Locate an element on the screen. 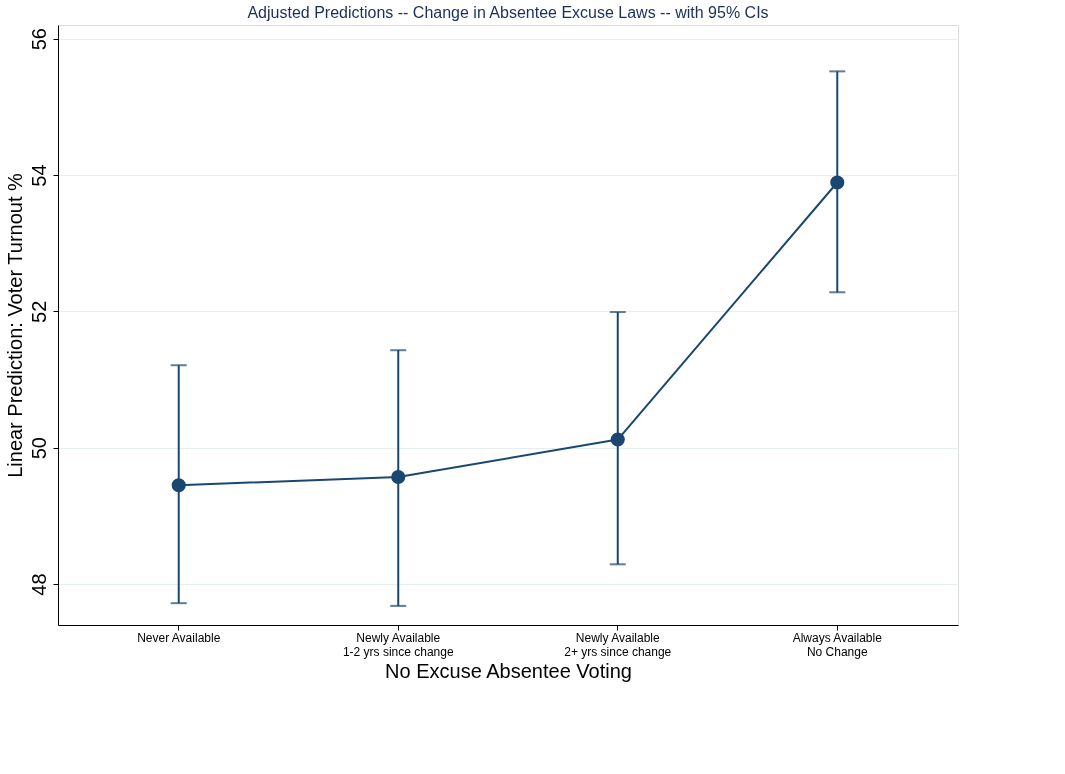 The width and height of the screenshot is (1065, 774). x-tick-label: Newly Available 1-2 yrs since change is located at coordinates (398, 644).